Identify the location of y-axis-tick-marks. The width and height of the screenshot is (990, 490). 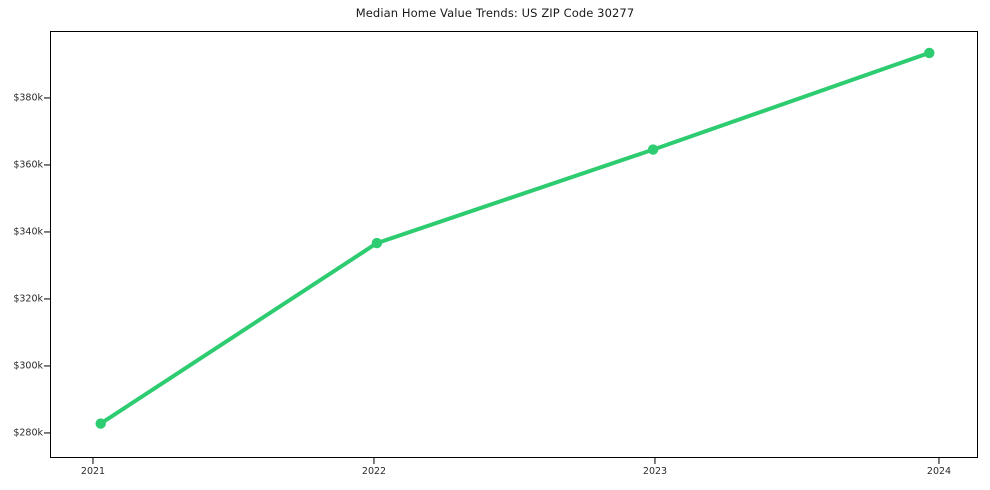
(25, 245).